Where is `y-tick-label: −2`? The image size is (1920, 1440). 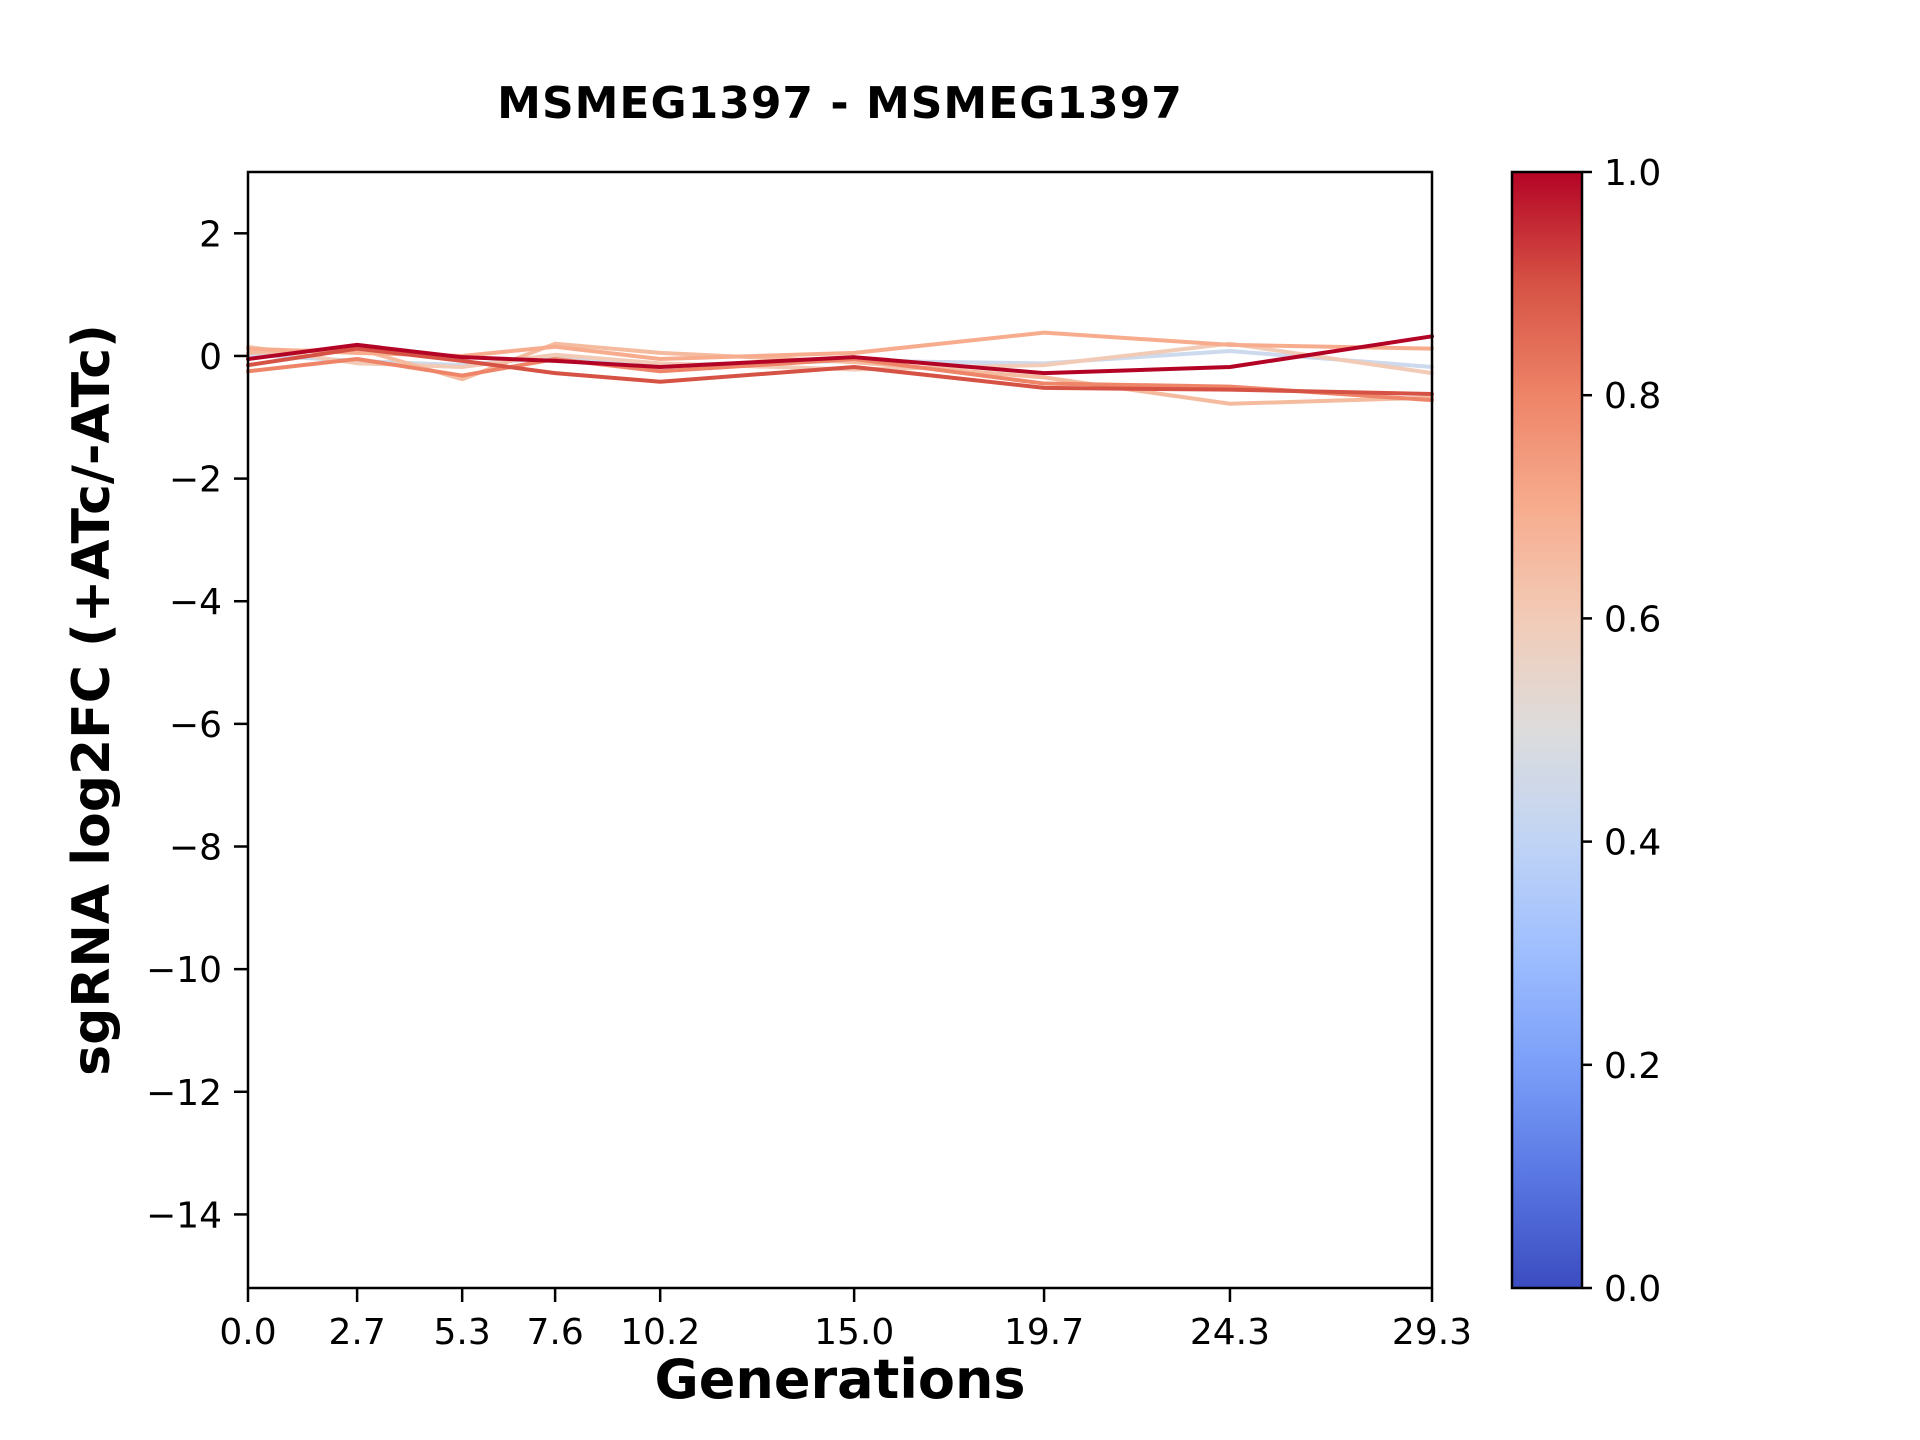
y-tick-label: −2 is located at coordinates (195, 480).